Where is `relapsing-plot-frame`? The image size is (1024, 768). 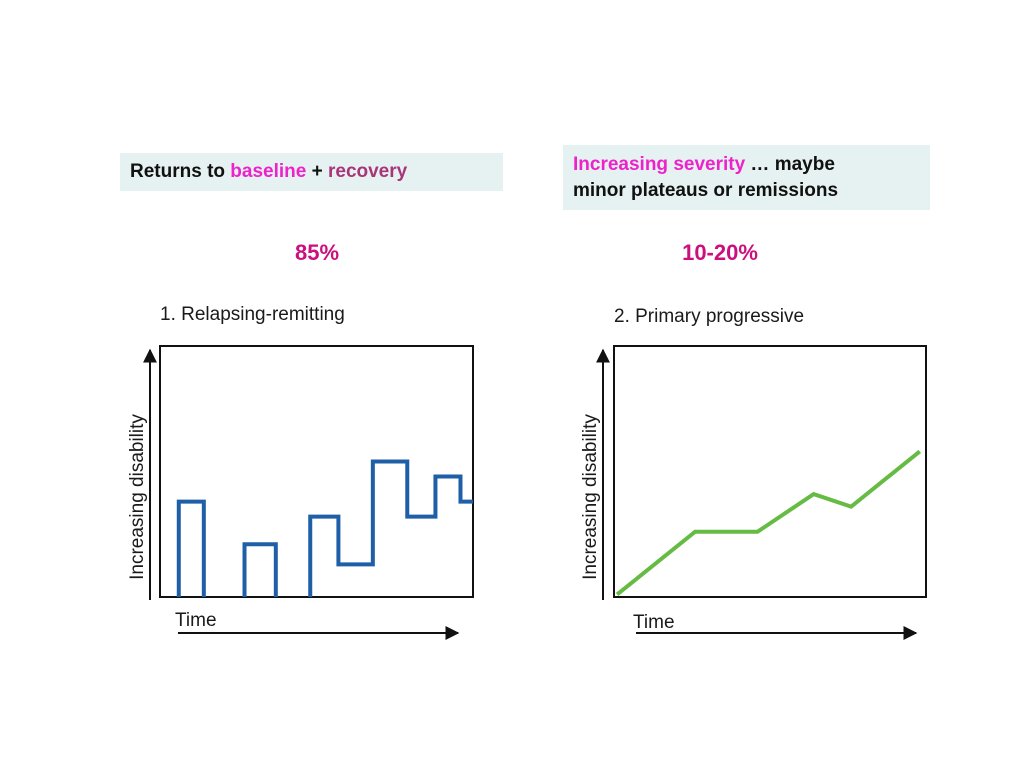
relapsing-plot-frame is located at coordinates (316, 471).